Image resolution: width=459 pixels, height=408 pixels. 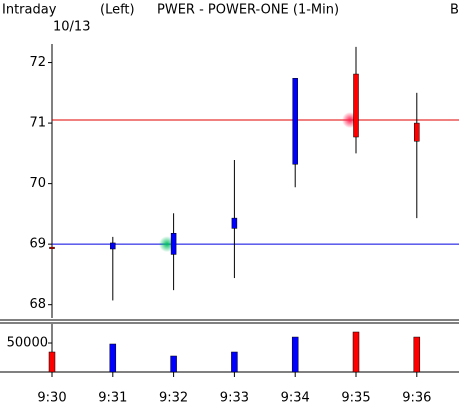 What do you see at coordinates (51, 398) in the screenshot?
I see `x-tick-label: 9:30` at bounding box center [51, 398].